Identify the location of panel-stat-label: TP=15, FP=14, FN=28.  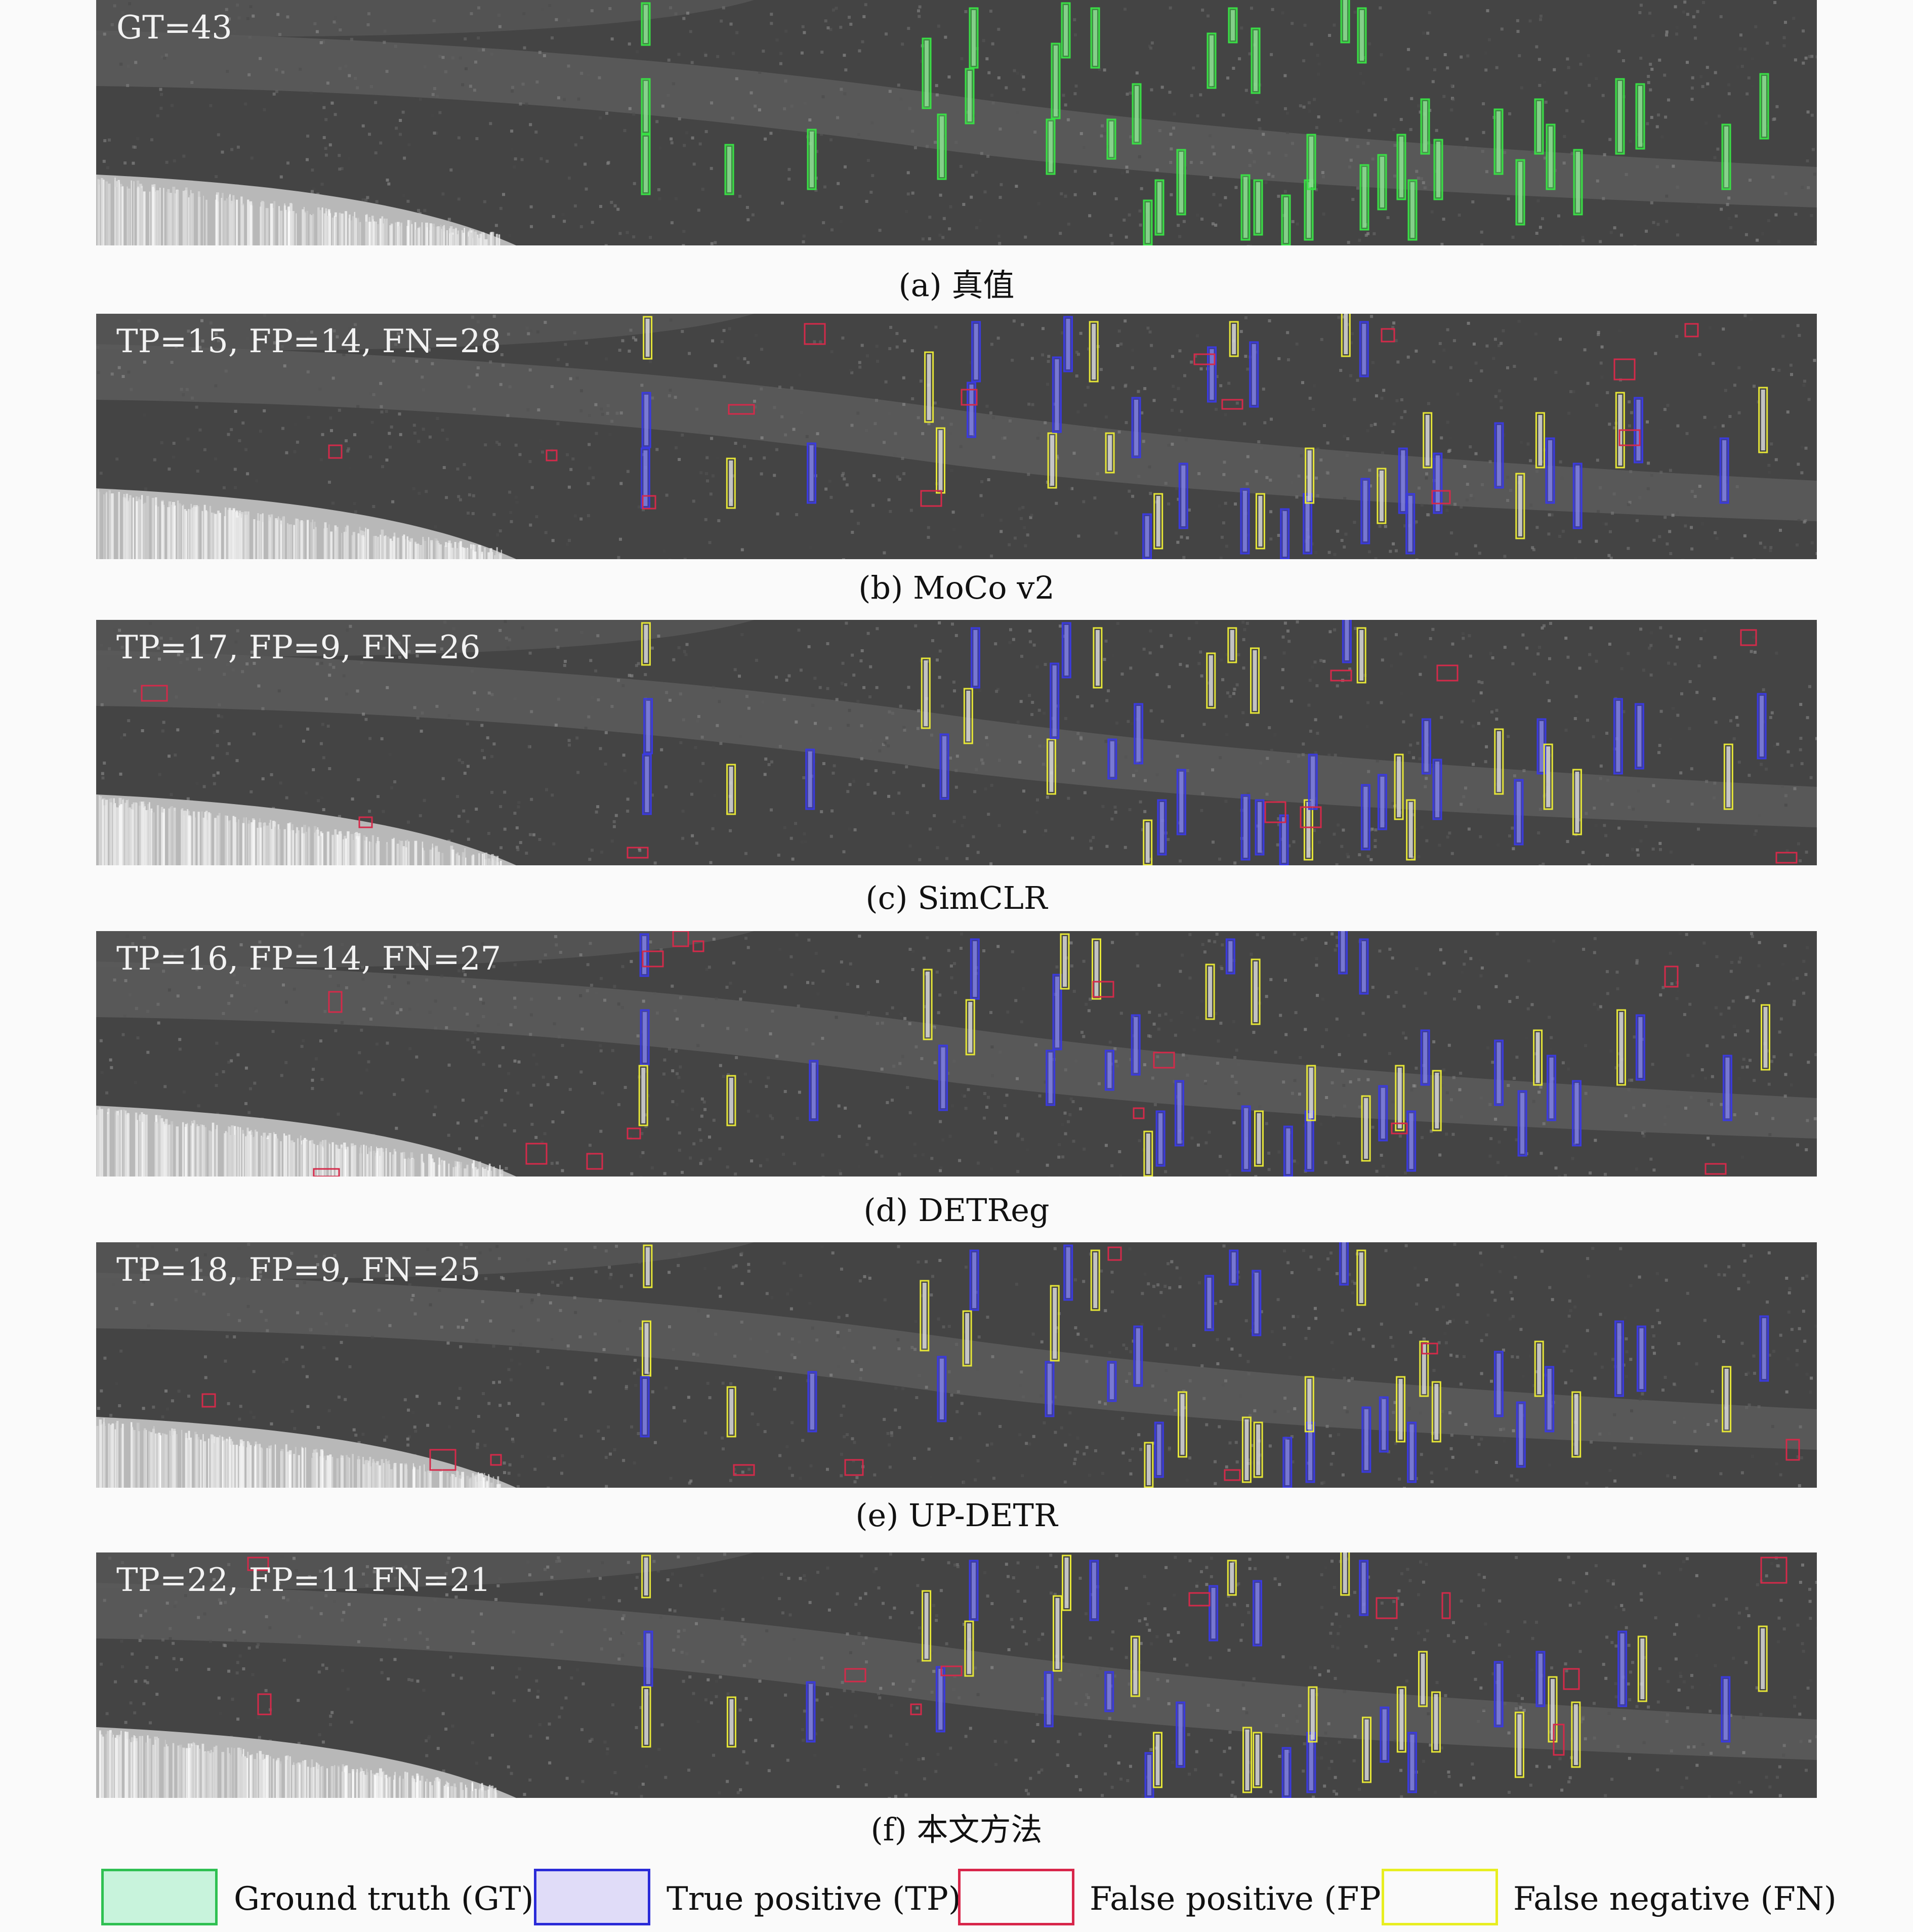
(309, 341).